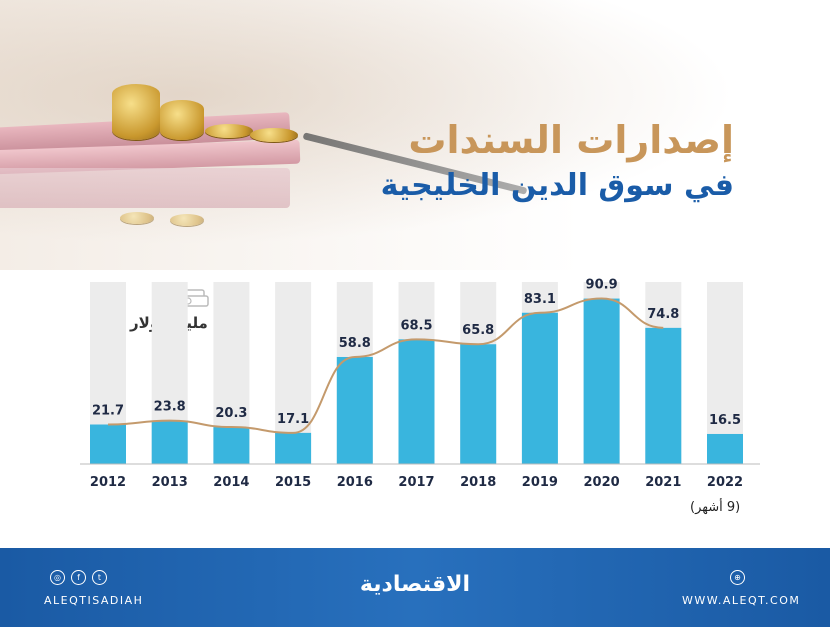  What do you see at coordinates (737, 577) in the screenshot?
I see `globe-icon: ⊕` at bounding box center [737, 577].